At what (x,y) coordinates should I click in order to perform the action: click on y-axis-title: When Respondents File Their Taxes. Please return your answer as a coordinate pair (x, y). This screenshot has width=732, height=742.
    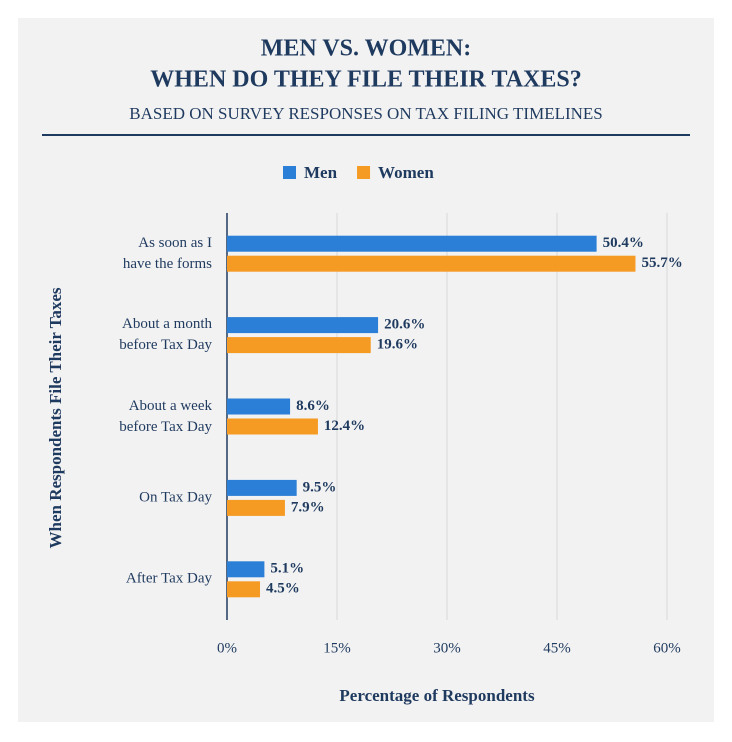
    Looking at the image, I should click on (55, 417).